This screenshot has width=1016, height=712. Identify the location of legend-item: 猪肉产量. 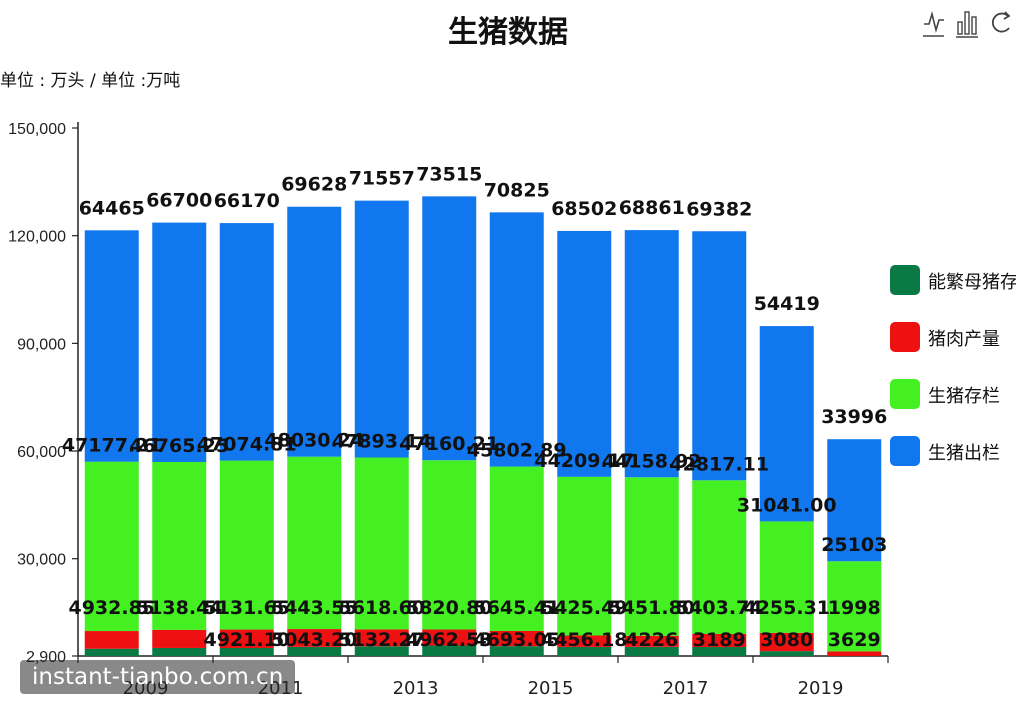
(945, 337).